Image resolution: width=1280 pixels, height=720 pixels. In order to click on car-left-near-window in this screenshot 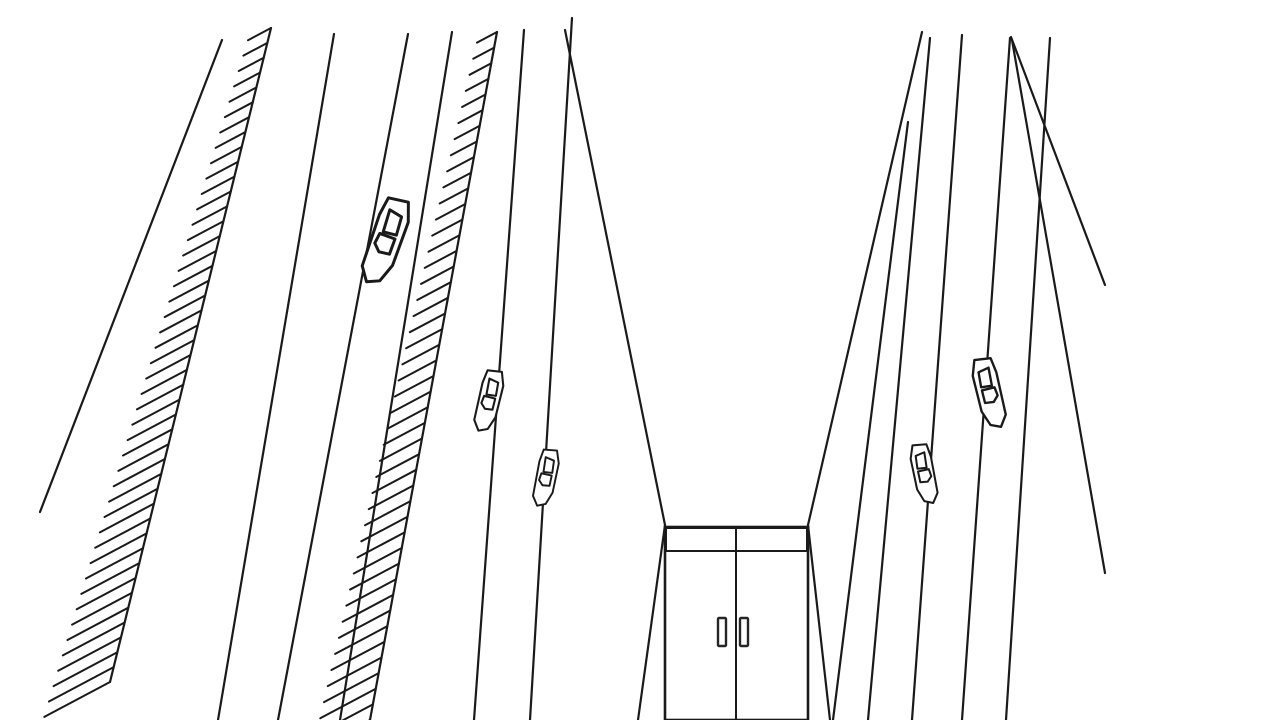, I will do `click(548, 465)`.